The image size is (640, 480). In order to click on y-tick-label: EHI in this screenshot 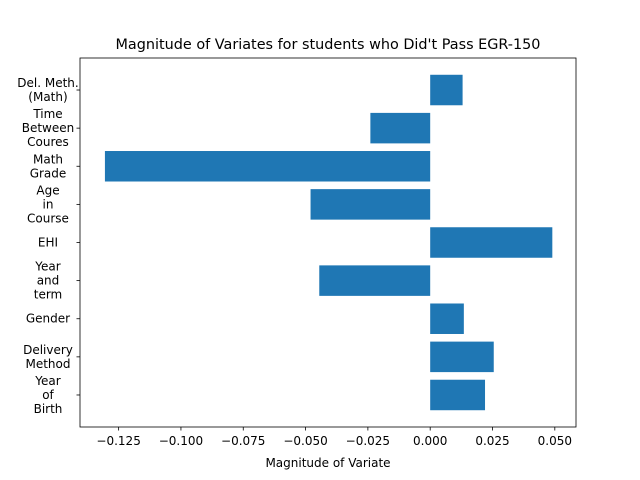, I will do `click(48, 243)`.